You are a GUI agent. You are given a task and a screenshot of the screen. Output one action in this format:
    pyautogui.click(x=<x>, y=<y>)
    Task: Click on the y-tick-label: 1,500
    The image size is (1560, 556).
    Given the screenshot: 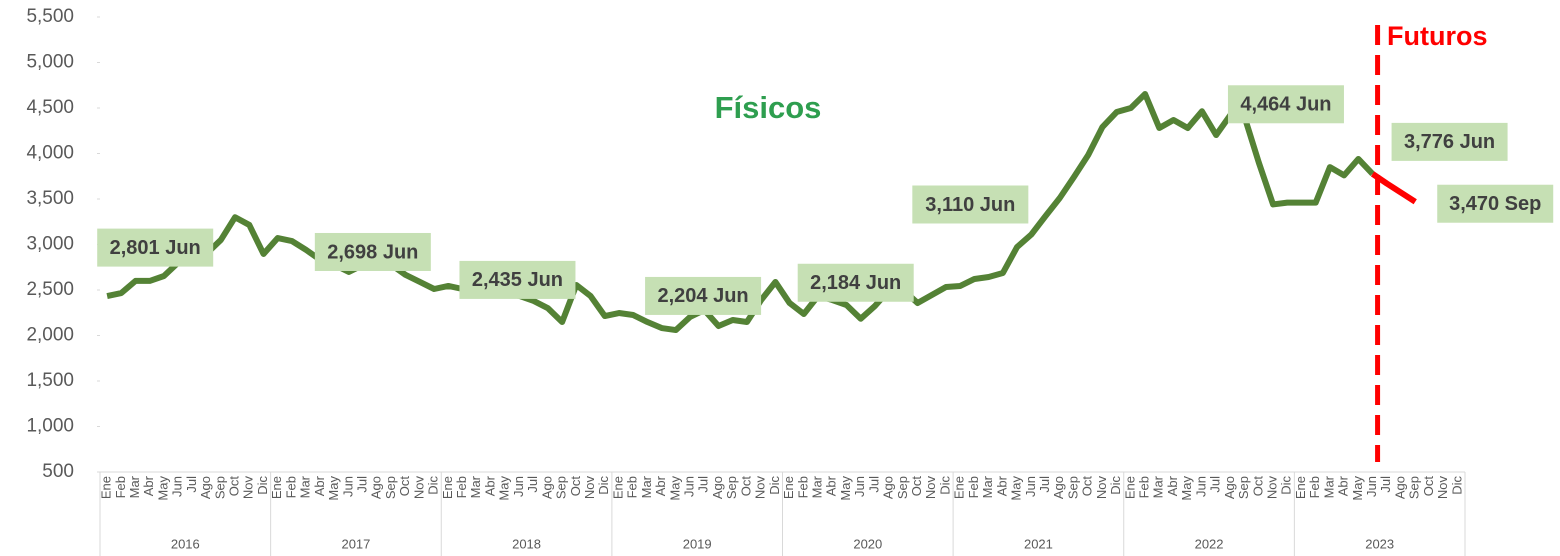 What is the action you would take?
    pyautogui.click(x=50, y=380)
    